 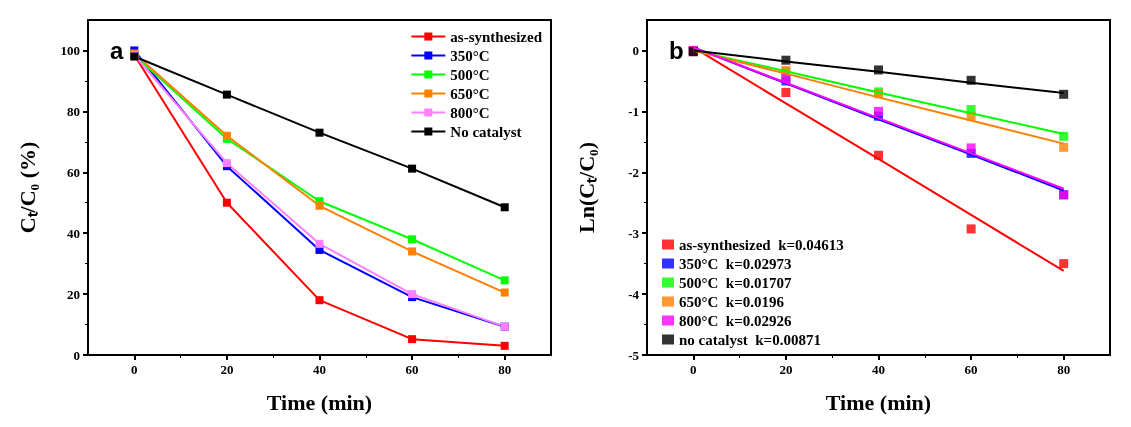 I want to click on legend-label: 650°C k=0.0196, so click(x=732, y=301).